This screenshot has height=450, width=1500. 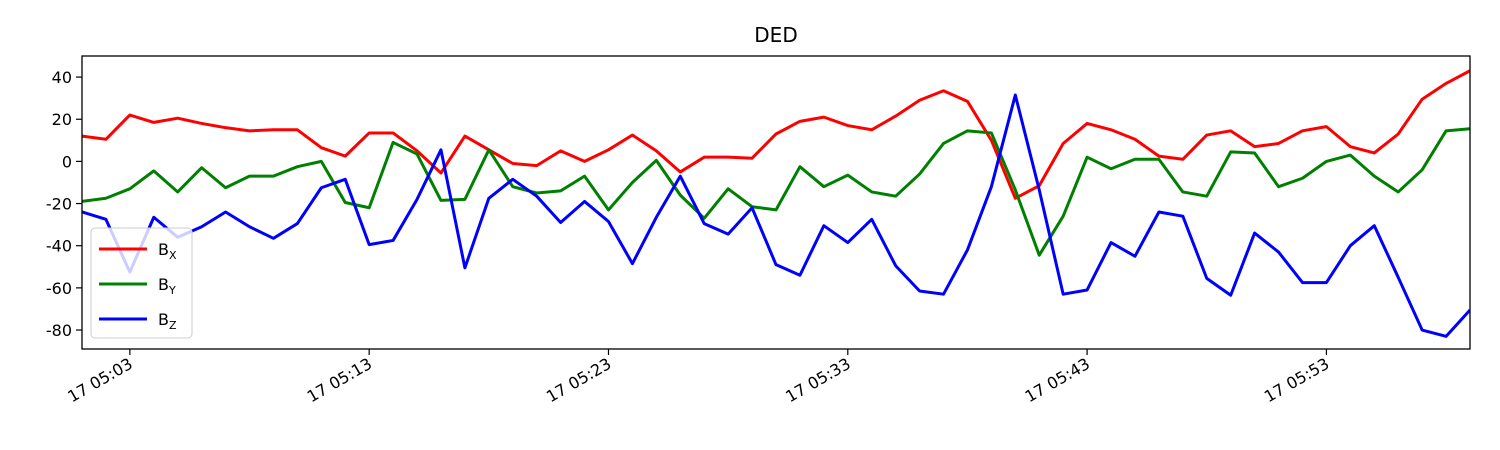 I want to click on y-tick-label: -40, so click(x=59, y=246).